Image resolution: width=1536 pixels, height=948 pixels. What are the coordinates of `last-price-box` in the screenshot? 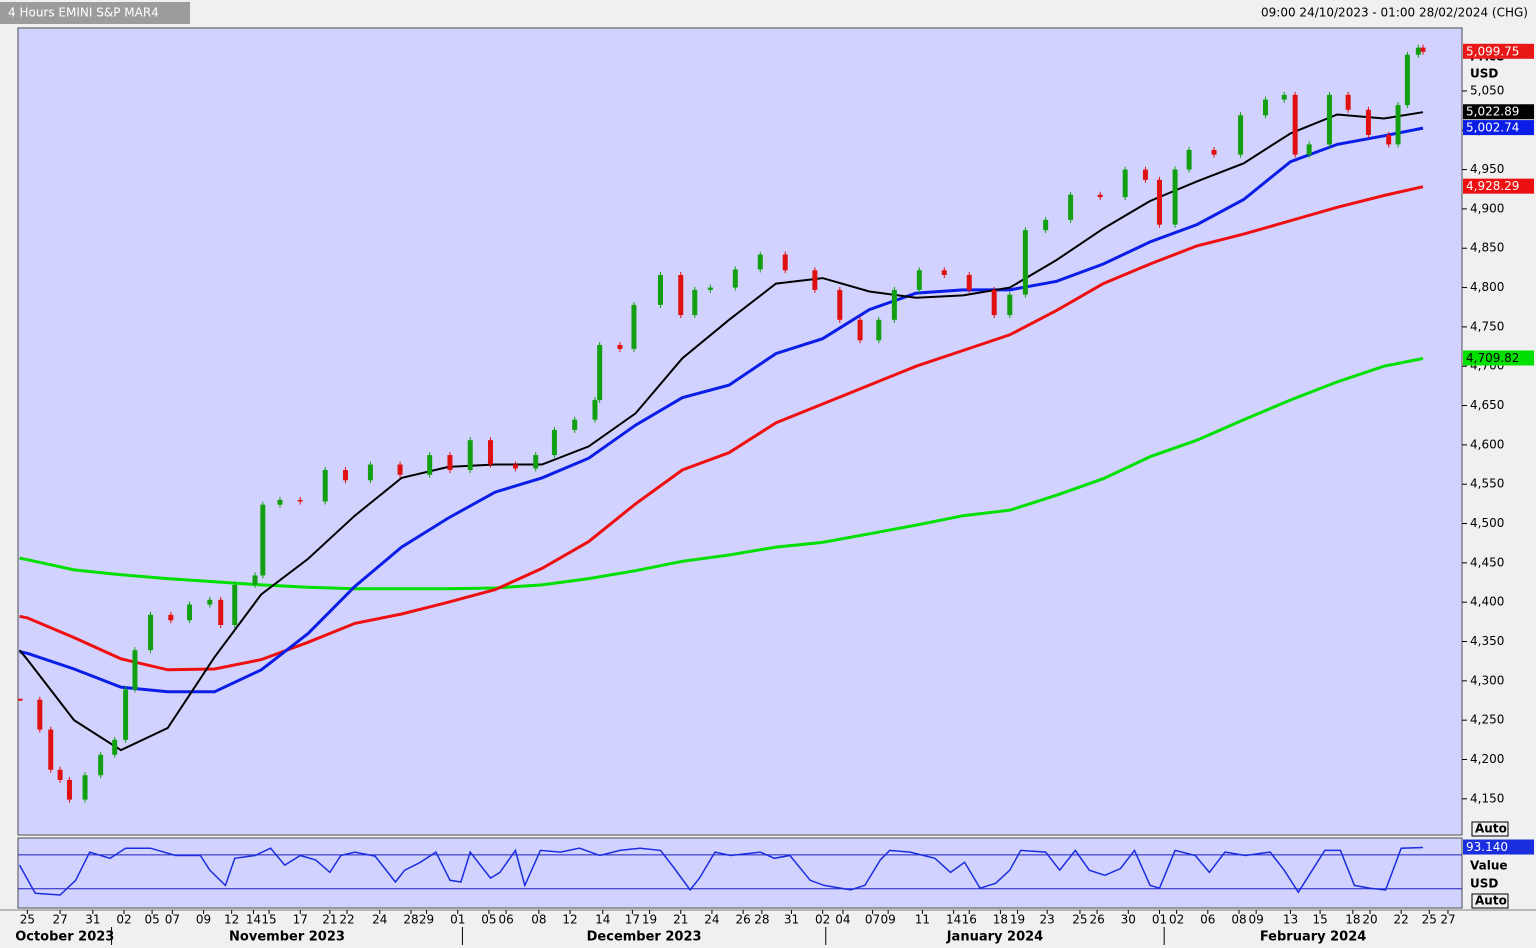 It's located at (1498, 51).